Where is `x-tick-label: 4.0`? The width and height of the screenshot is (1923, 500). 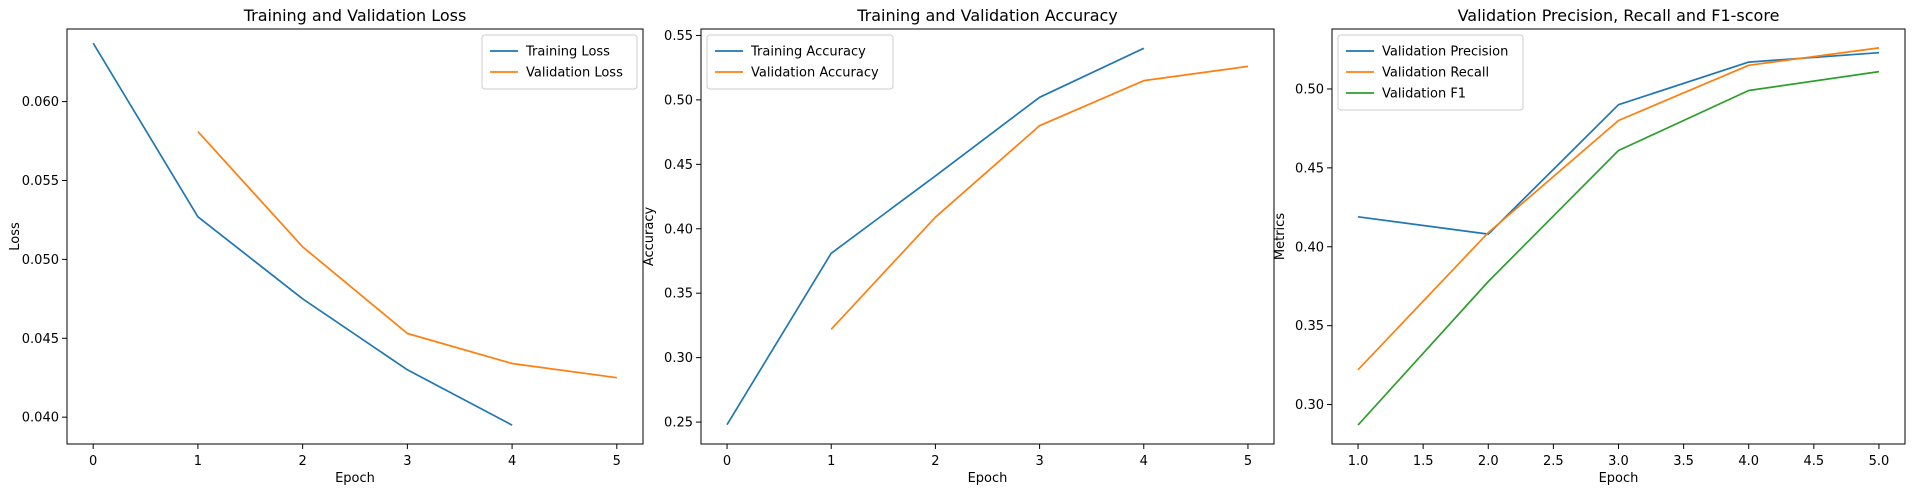 x-tick-label: 4.0 is located at coordinates (1748, 461).